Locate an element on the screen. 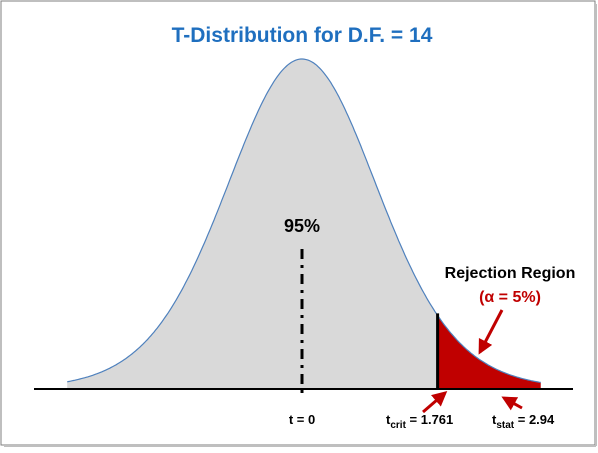  t-crit-arrow is located at coordinates (435, 402).